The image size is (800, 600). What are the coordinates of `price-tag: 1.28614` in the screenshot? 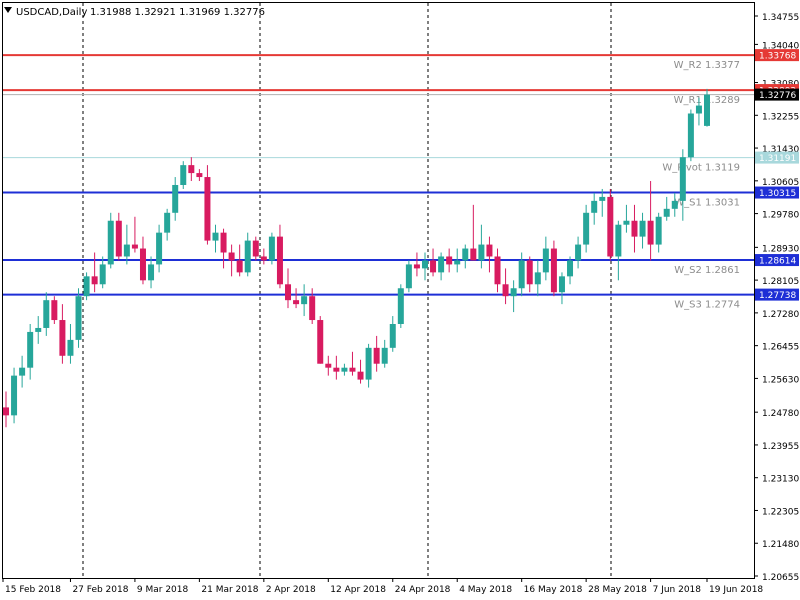 It's located at (777, 260).